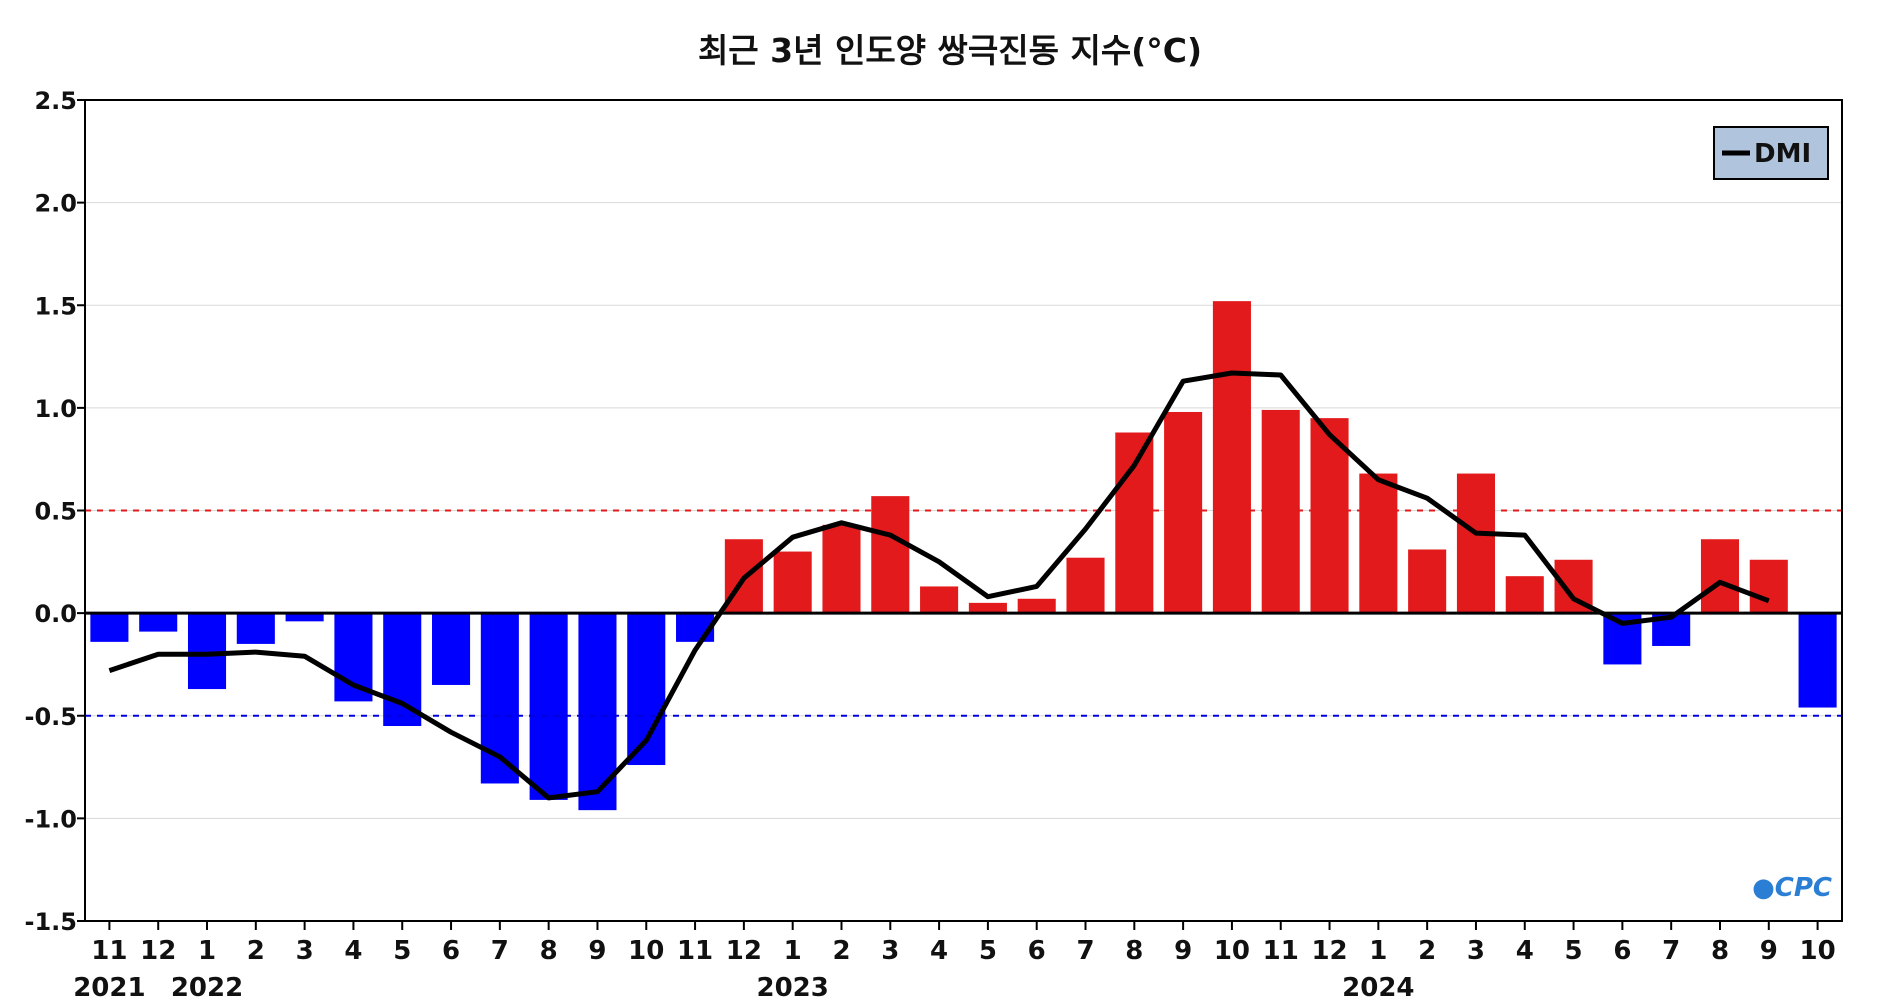 Image resolution: width=1900 pixels, height=1000 pixels. I want to click on y-tick-label: -1.0, so click(51, 819).